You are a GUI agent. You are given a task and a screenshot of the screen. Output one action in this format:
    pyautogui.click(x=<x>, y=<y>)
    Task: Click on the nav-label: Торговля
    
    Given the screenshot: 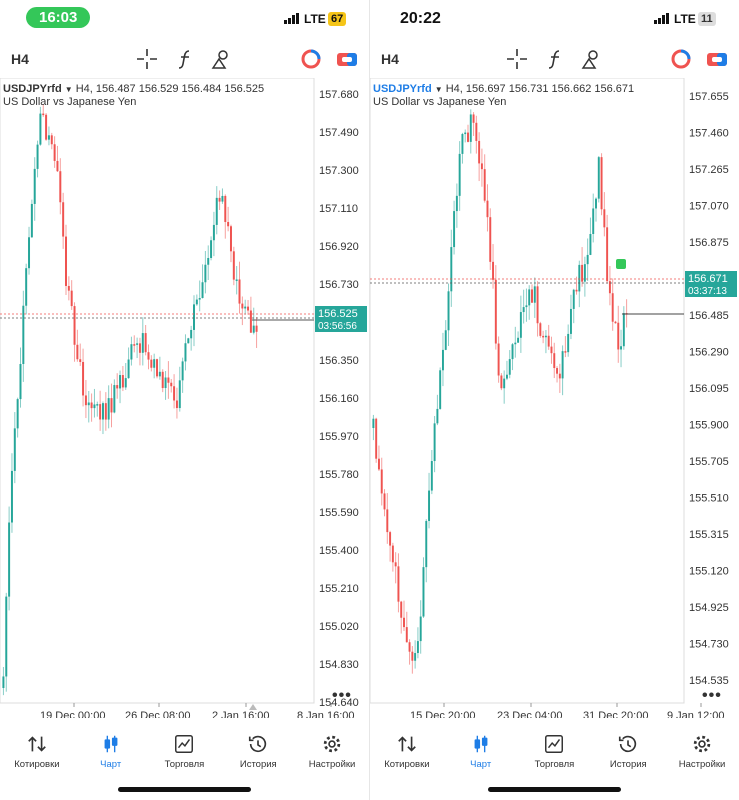 What is the action you would take?
    pyautogui.click(x=554, y=764)
    